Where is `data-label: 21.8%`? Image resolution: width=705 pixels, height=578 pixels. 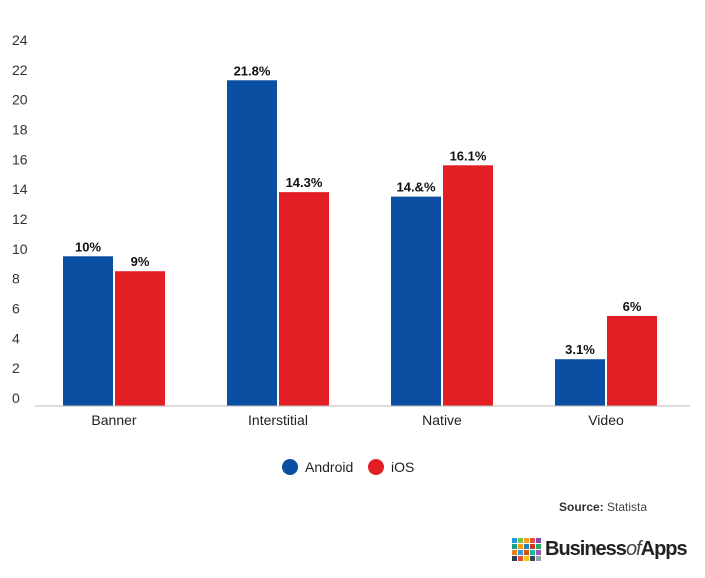
data-label: 21.8% is located at coordinates (252, 70).